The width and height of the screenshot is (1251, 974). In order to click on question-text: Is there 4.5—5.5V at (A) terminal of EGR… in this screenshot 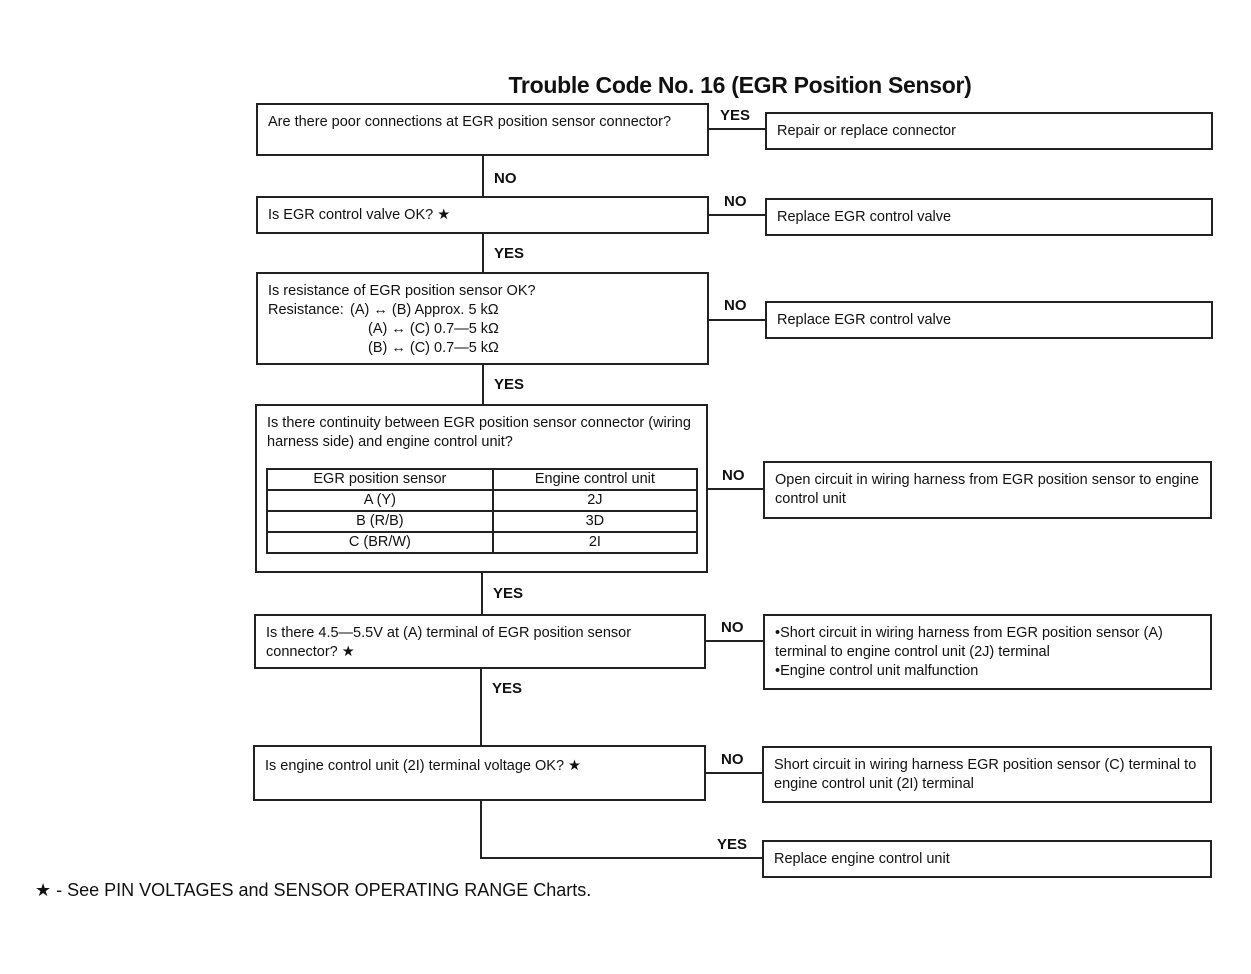, I will do `click(449, 642)`.